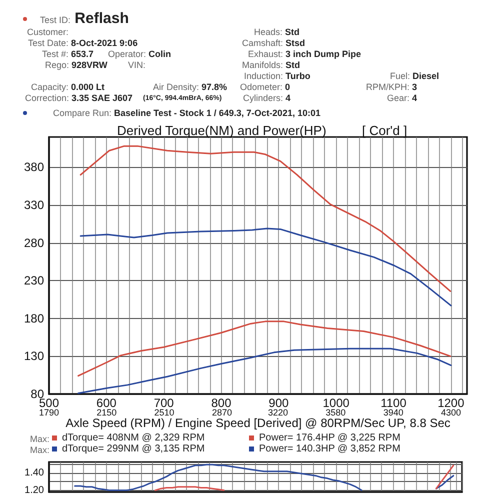  Describe the element at coordinates (68, 87) in the screenshot. I see `text: Capacity: 0.000 Lt` at that location.